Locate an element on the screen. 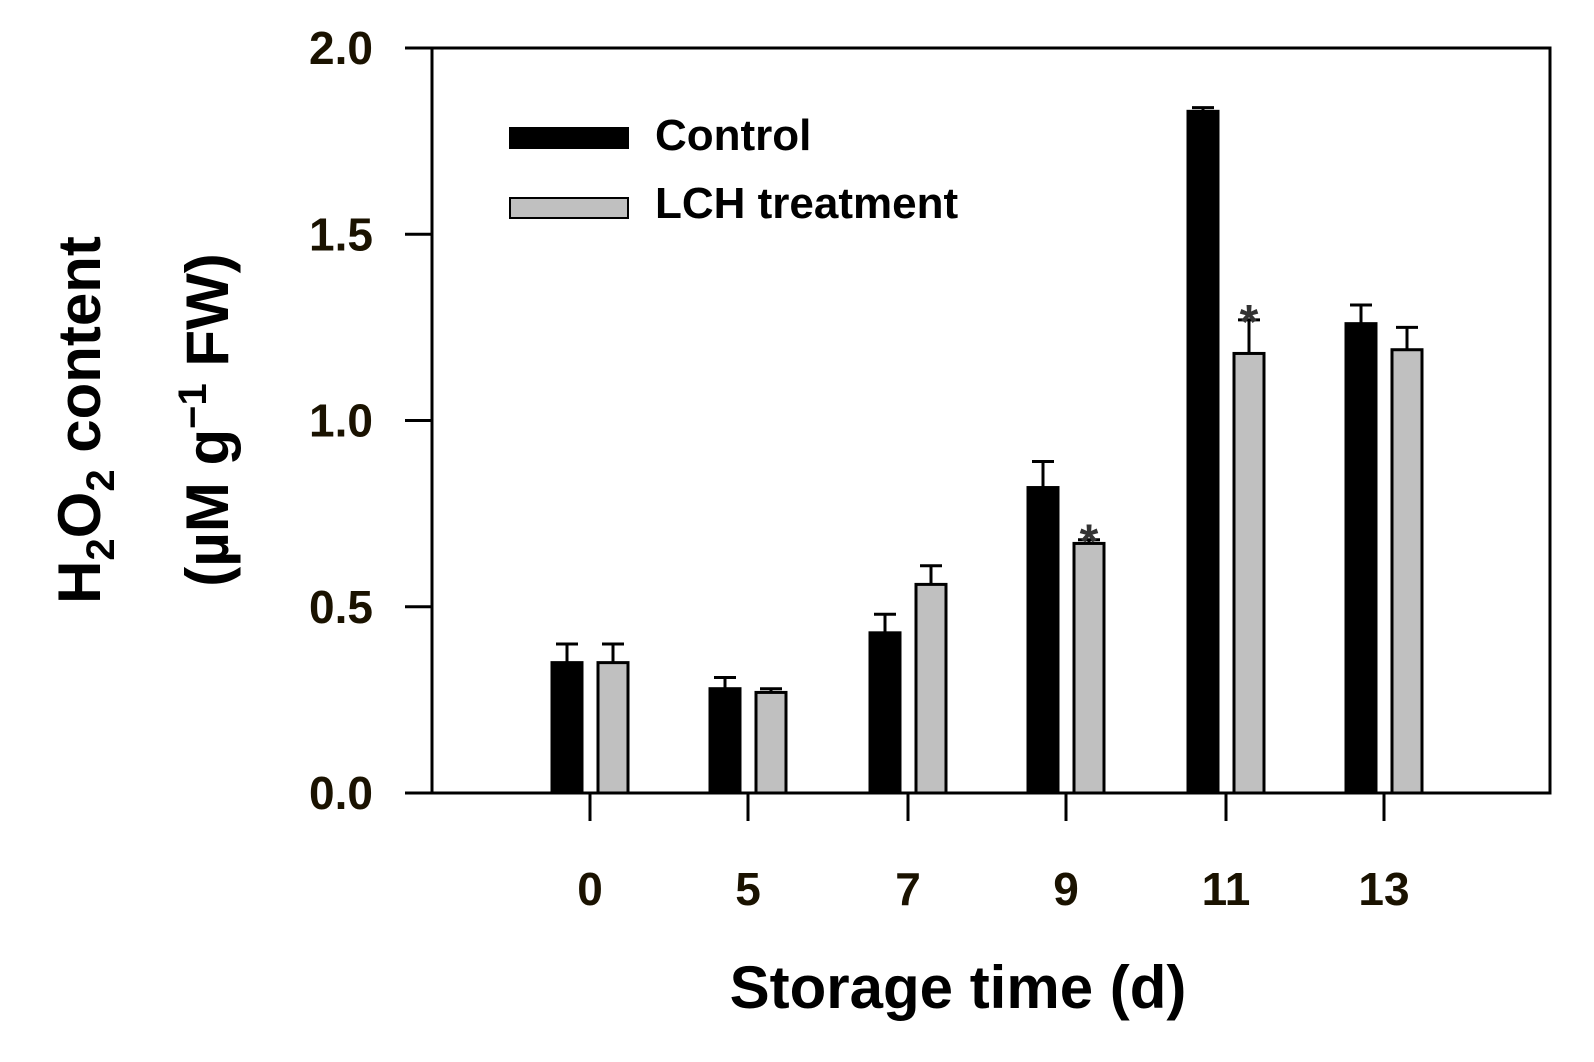  y-axis: 0.0 0.5 1.0 1.5 2.0 is located at coordinates (370, 420).